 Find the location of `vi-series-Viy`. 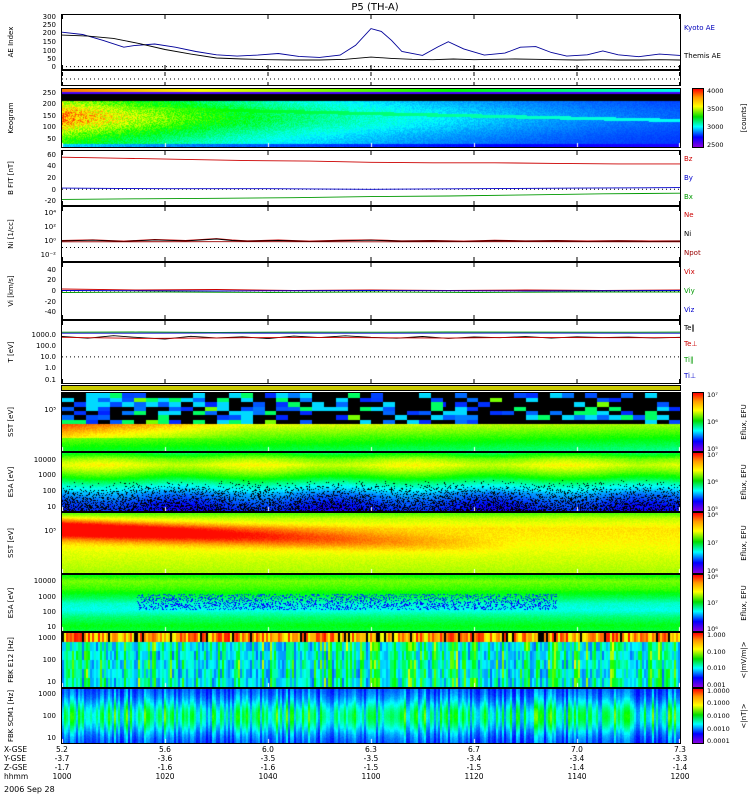

vi-series-Viy is located at coordinates (370, 292).